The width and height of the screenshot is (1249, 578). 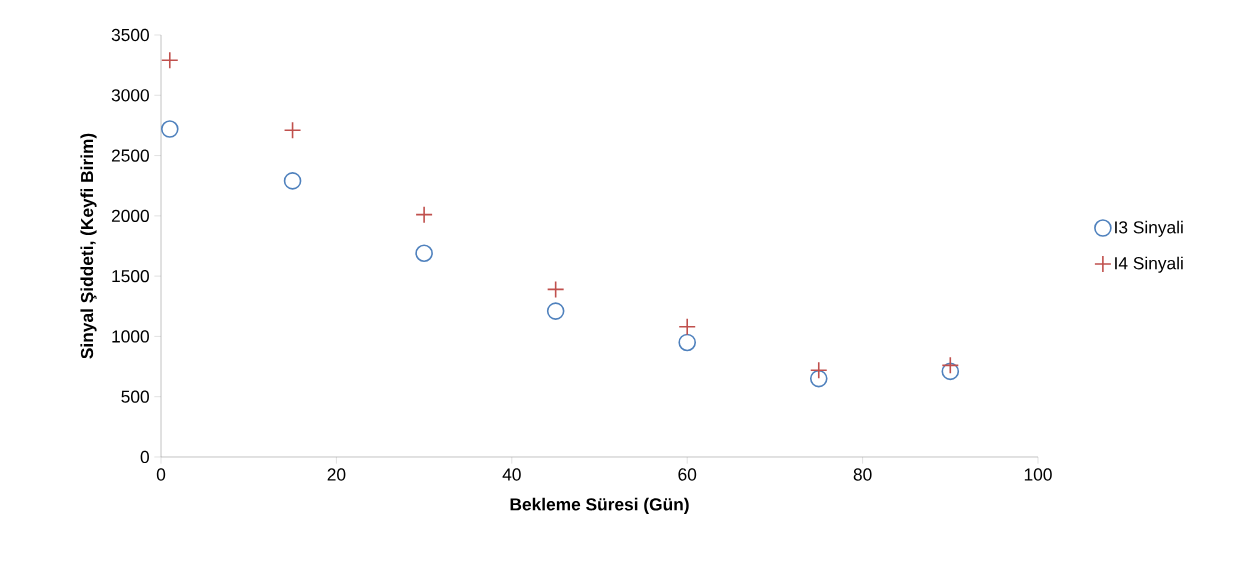 What do you see at coordinates (1149, 228) in the screenshot?
I see `legend-label: I3 Sinyali` at bounding box center [1149, 228].